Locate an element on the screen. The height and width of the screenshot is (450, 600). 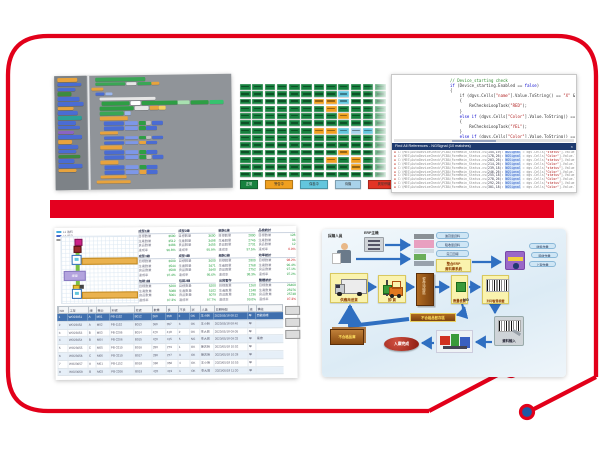
column-header: 良 is located at coordinates (172, 309).